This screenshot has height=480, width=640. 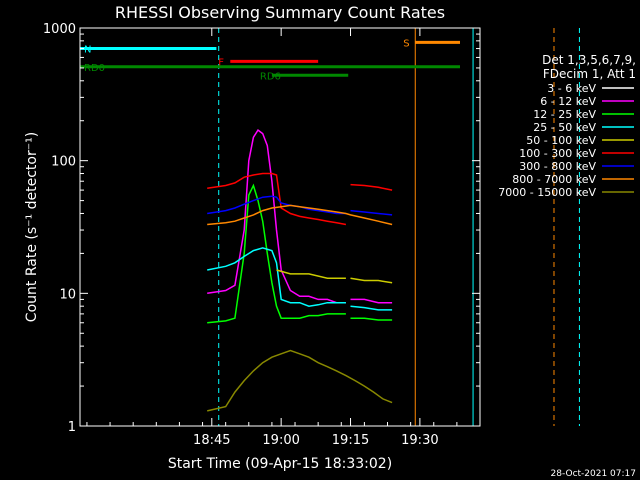 What do you see at coordinates (406, 43) in the screenshot?
I see `flag-label-s: S` at bounding box center [406, 43].